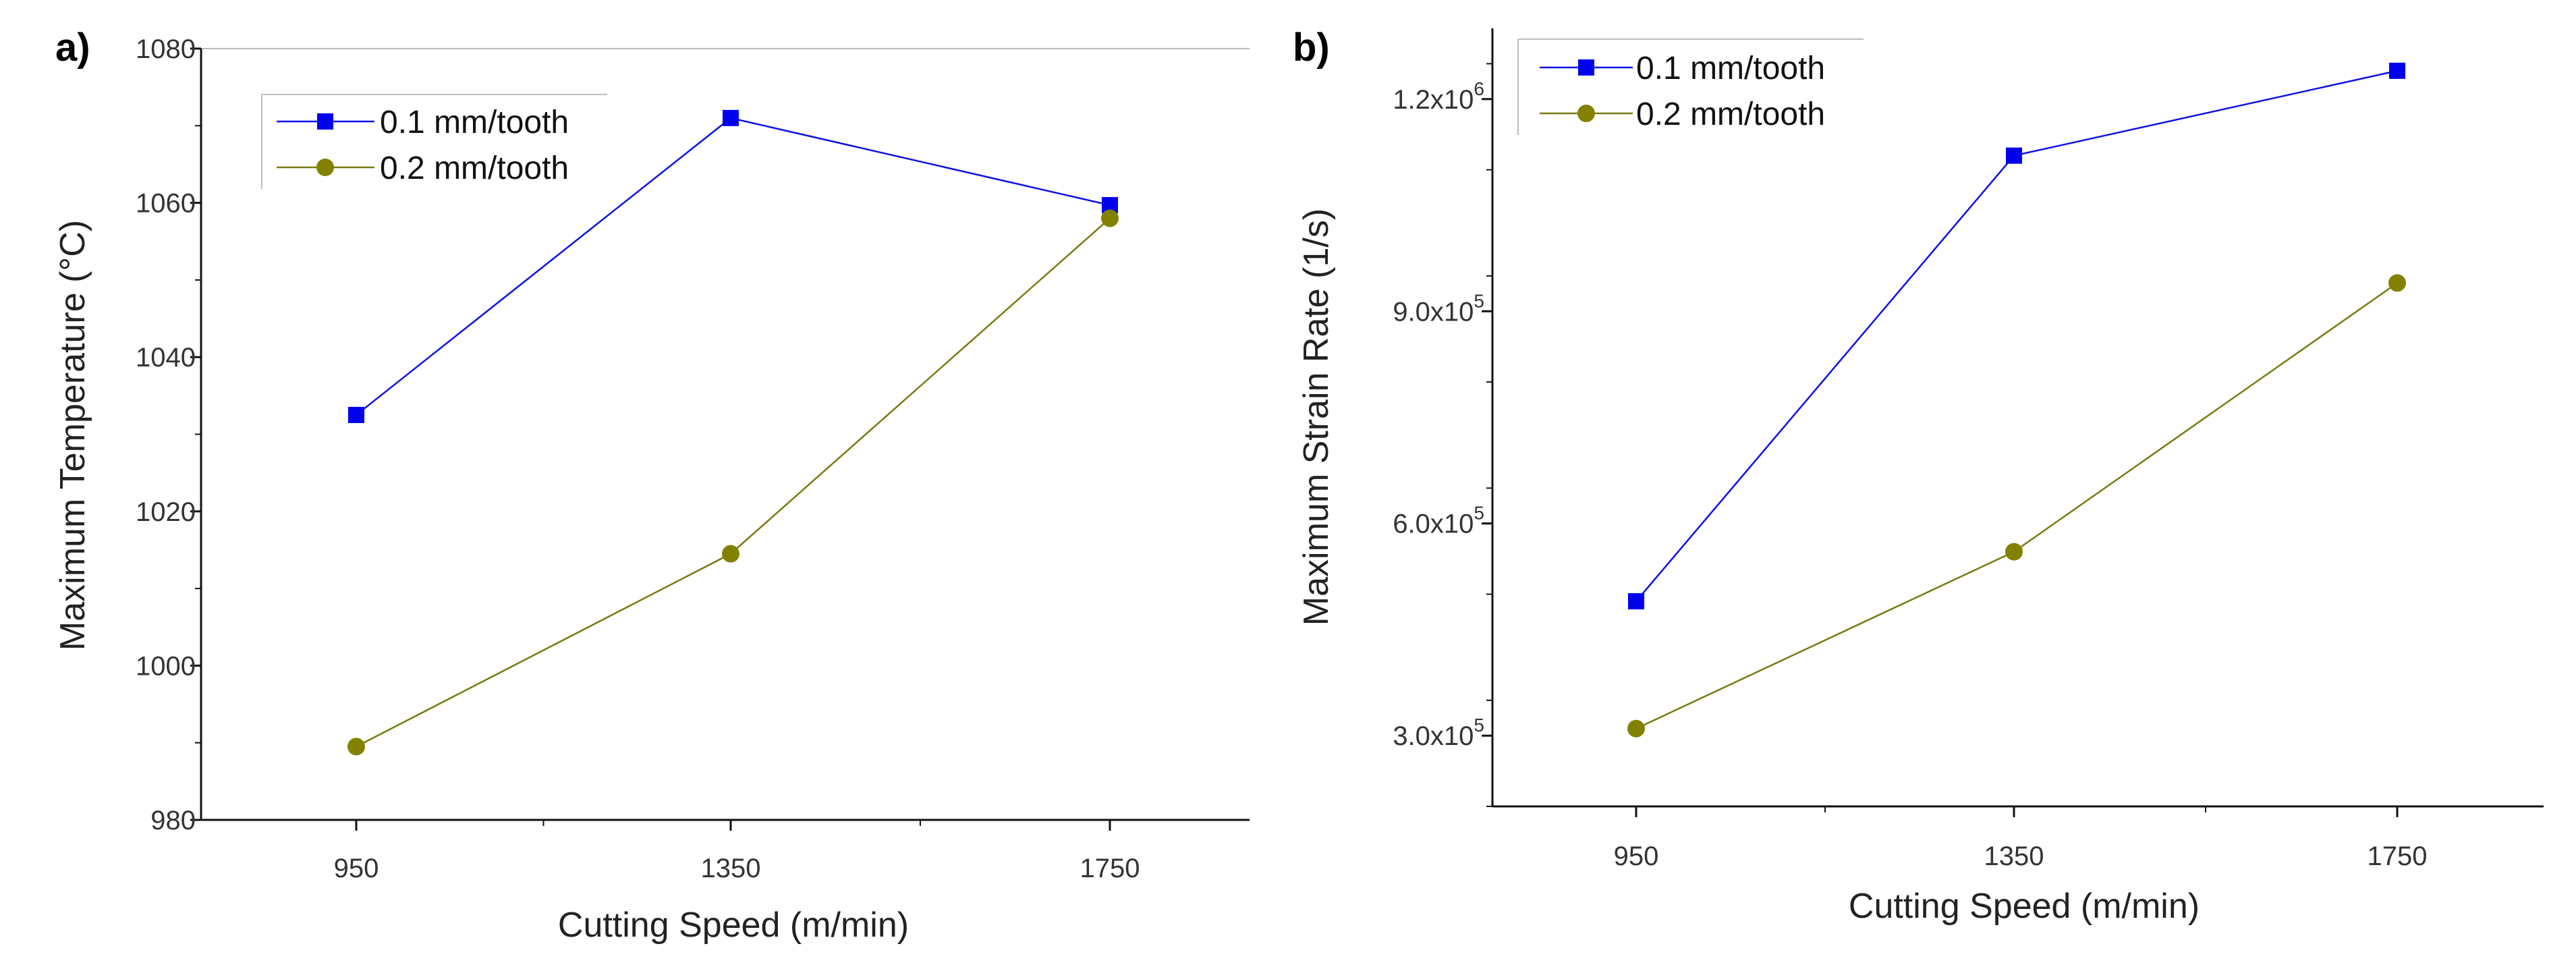 The image size is (2576, 967). Describe the element at coordinates (1110, 869) in the screenshot. I see `panel-a-x-tick-label: 1750` at that location.